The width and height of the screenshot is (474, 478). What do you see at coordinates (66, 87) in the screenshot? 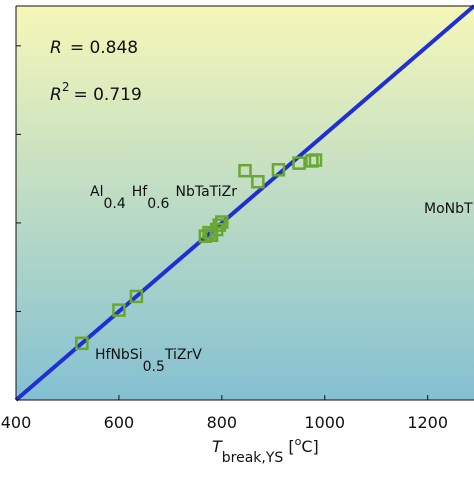
I see `r2-exponent: 2` at bounding box center [66, 87].